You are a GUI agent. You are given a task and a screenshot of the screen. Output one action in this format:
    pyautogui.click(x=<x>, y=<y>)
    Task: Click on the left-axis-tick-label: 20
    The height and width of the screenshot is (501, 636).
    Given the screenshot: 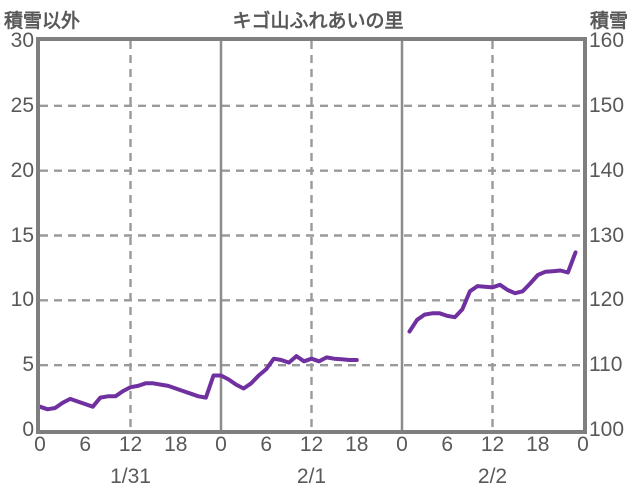 What is the action you would take?
    pyautogui.click(x=22, y=170)
    